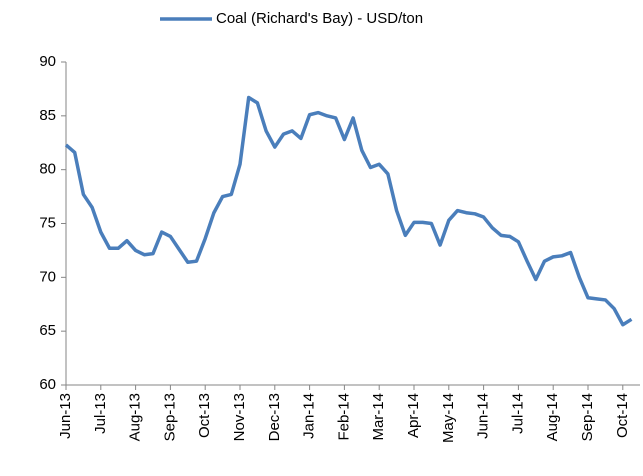 The width and height of the screenshot is (643, 476). I want to click on y-tick-label: 60, so click(47, 384).